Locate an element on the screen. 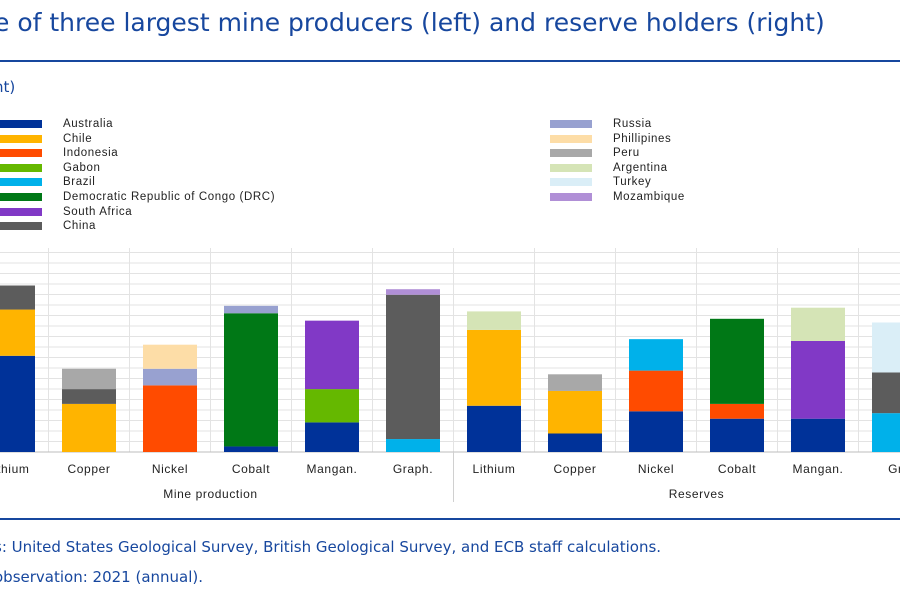  legend-label: Peru is located at coordinates (626, 153).